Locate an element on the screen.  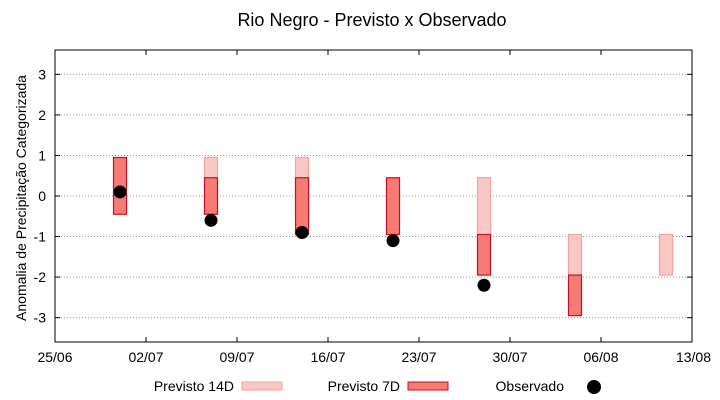
x-tick-label: 13/08 is located at coordinates (693, 357).